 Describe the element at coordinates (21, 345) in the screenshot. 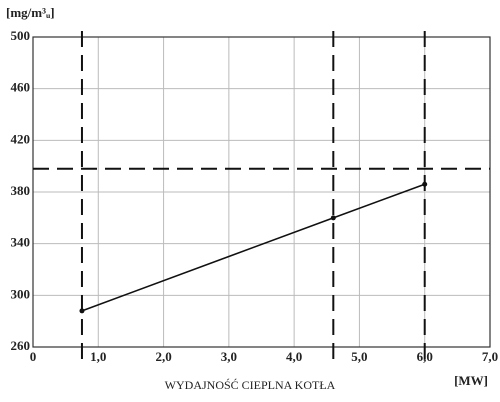

I see `y-tick-label: 260` at that location.